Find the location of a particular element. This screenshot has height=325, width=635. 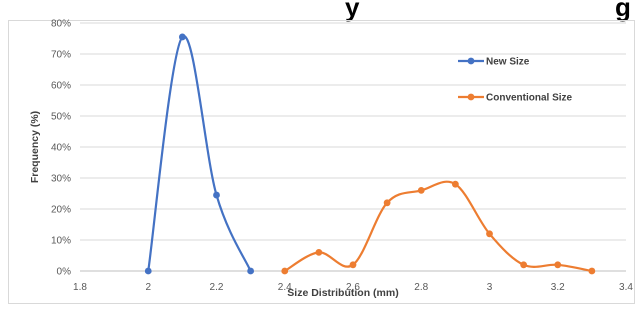

legend-label: New Size is located at coordinates (508, 62).